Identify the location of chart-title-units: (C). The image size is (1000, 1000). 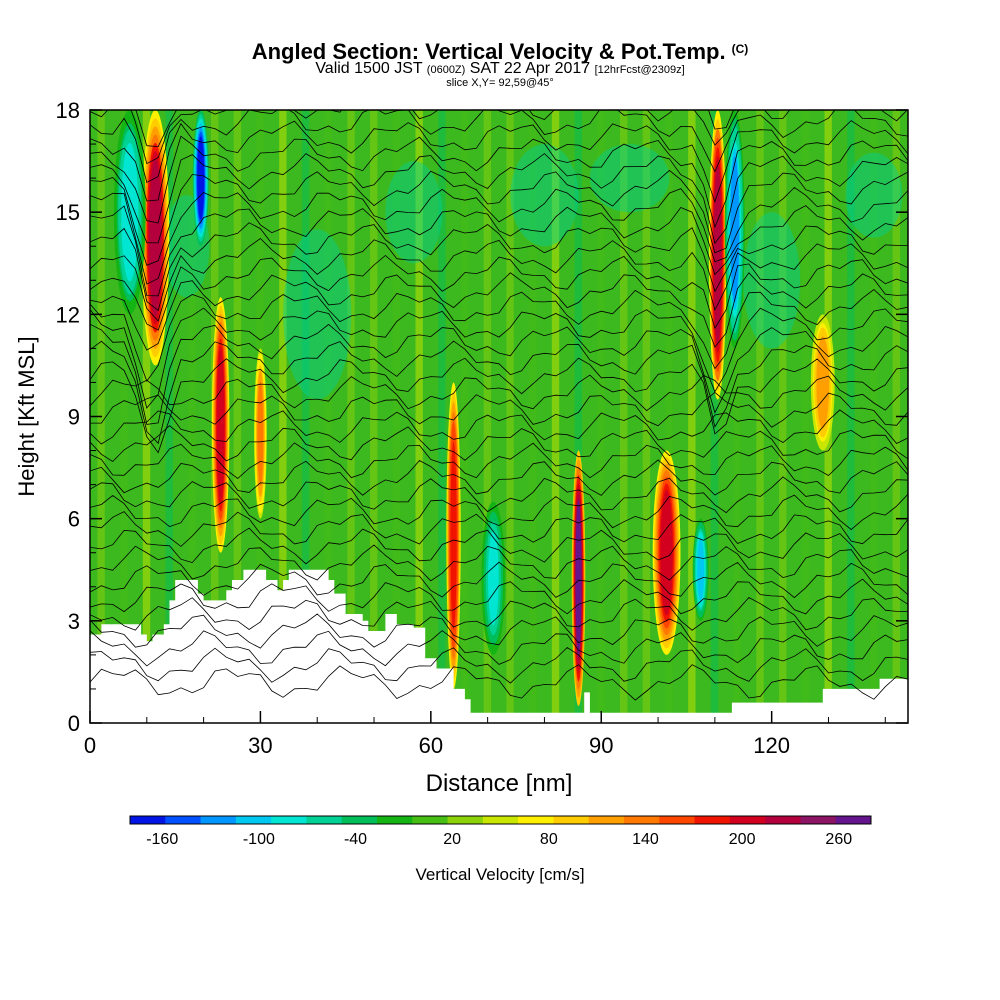
(740, 49).